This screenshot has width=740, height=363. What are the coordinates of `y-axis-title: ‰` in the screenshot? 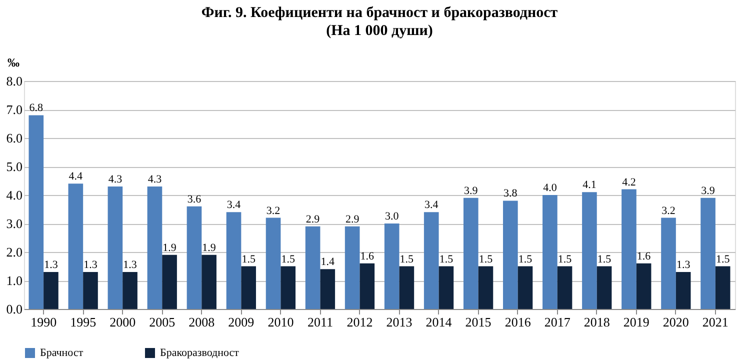 It's located at (14, 63).